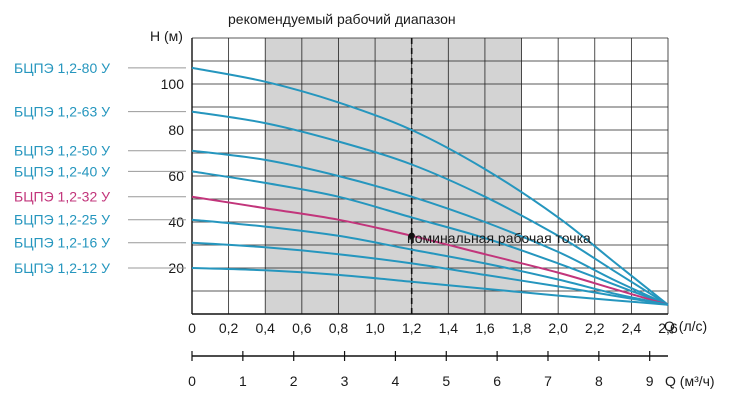  Describe the element at coordinates (595, 328) in the screenshot. I see `x-tick-label: 2,2` at that location.